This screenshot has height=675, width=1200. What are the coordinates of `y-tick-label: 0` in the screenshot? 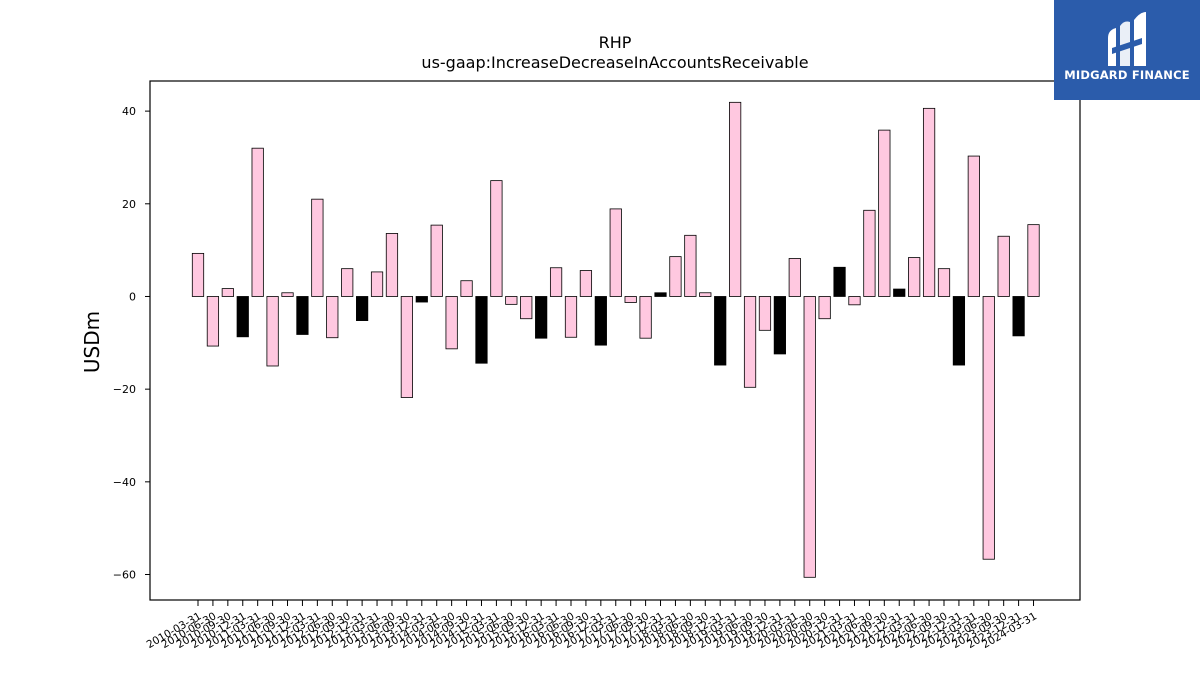 It's located at (132, 296).